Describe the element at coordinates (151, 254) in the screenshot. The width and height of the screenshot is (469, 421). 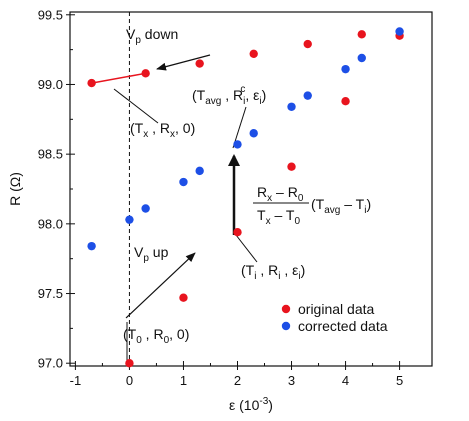
I see `vp-up-label: Vp up` at that location.